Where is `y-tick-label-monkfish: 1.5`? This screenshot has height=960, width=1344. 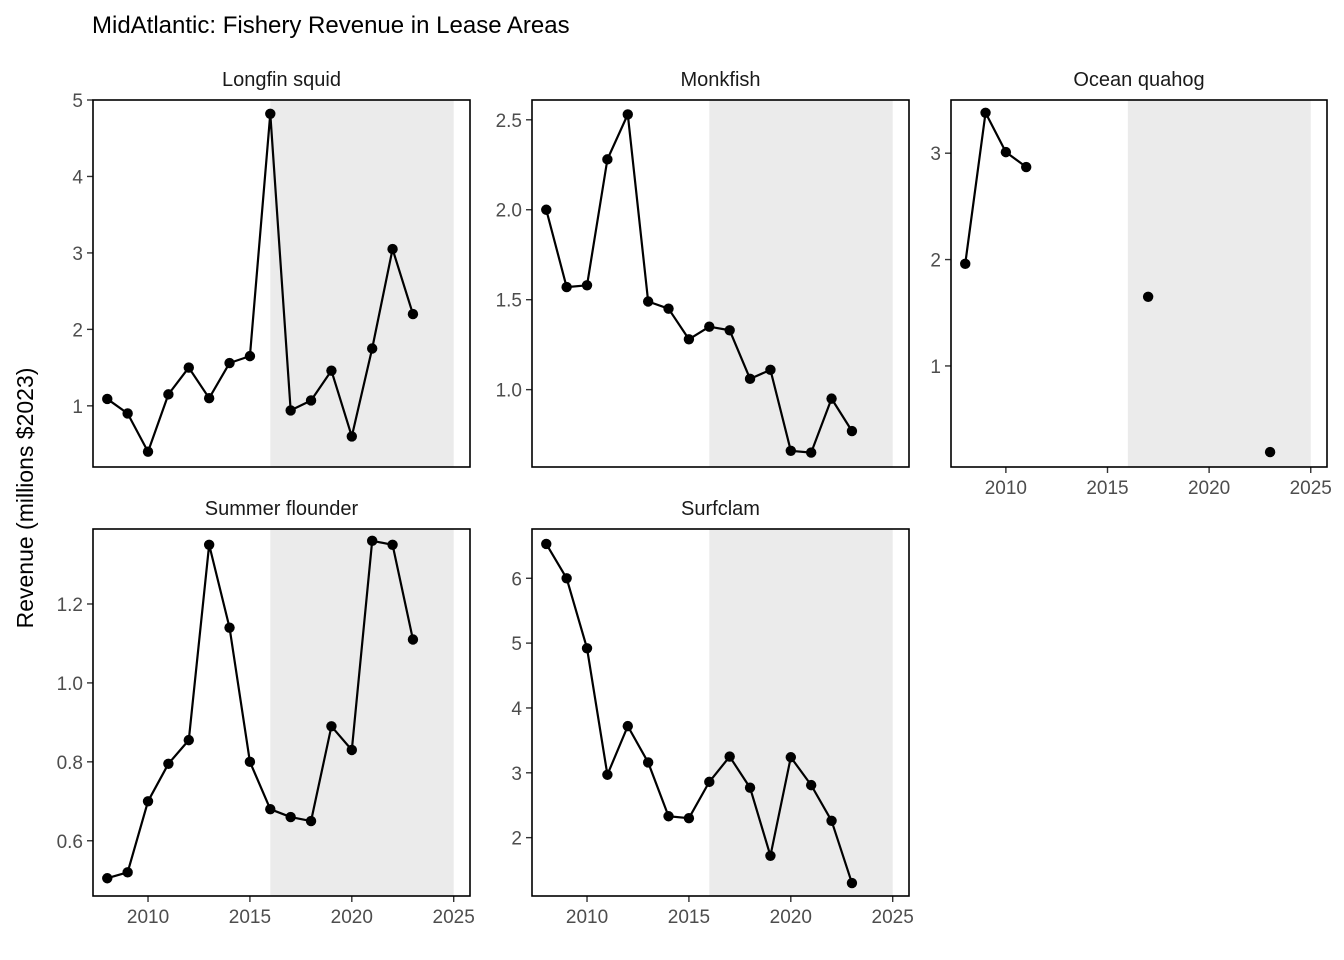 y-tick-label-monkfish: 1.5 is located at coordinates (509, 301).